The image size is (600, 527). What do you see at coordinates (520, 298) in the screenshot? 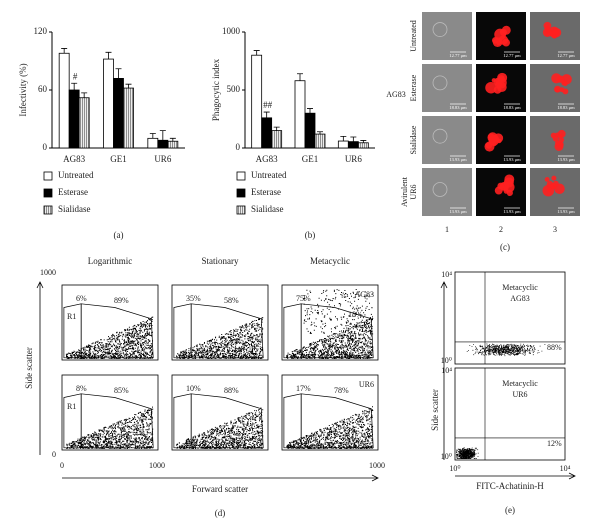
I see `plot-title: AG83` at bounding box center [520, 298].